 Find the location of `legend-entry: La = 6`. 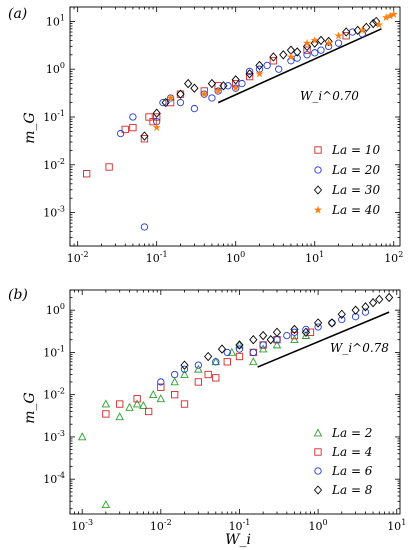

legend-entry: La = 6 is located at coordinates (352, 471).